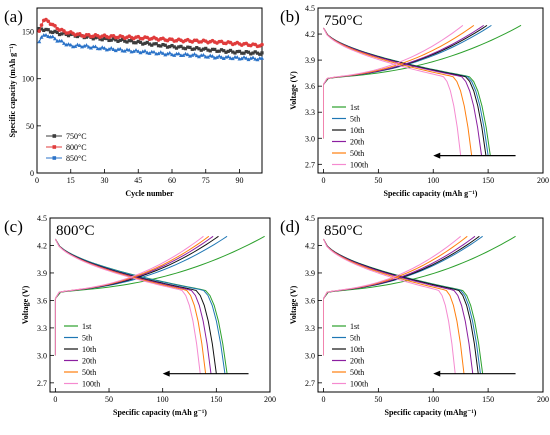 The width and height of the screenshot is (550, 435). I want to click on legend-label: 800°C, so click(76, 147).